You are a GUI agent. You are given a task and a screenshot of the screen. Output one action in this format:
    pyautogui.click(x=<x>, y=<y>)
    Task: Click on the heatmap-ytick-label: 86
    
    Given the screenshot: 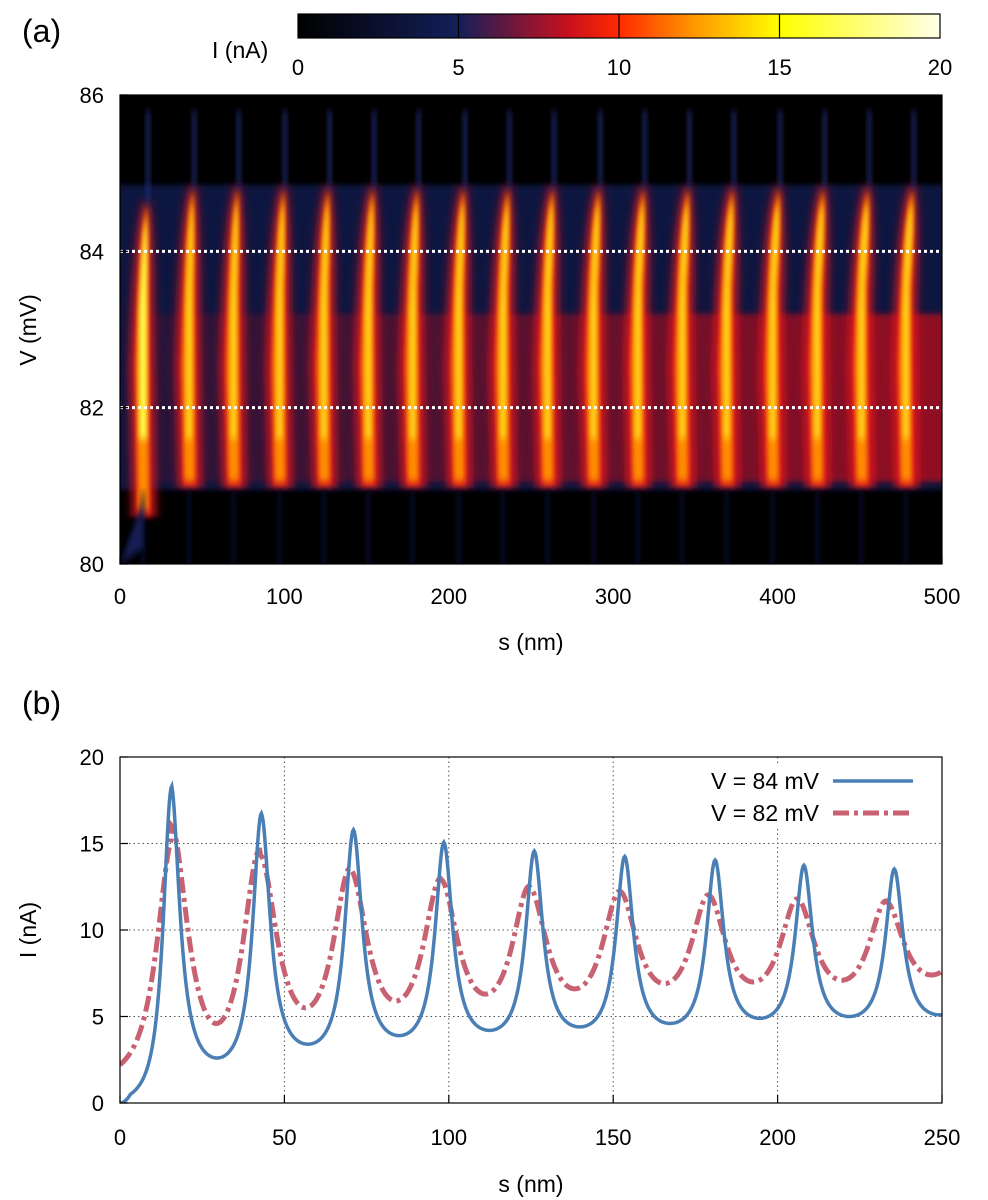 What is the action you would take?
    pyautogui.click(x=92, y=95)
    